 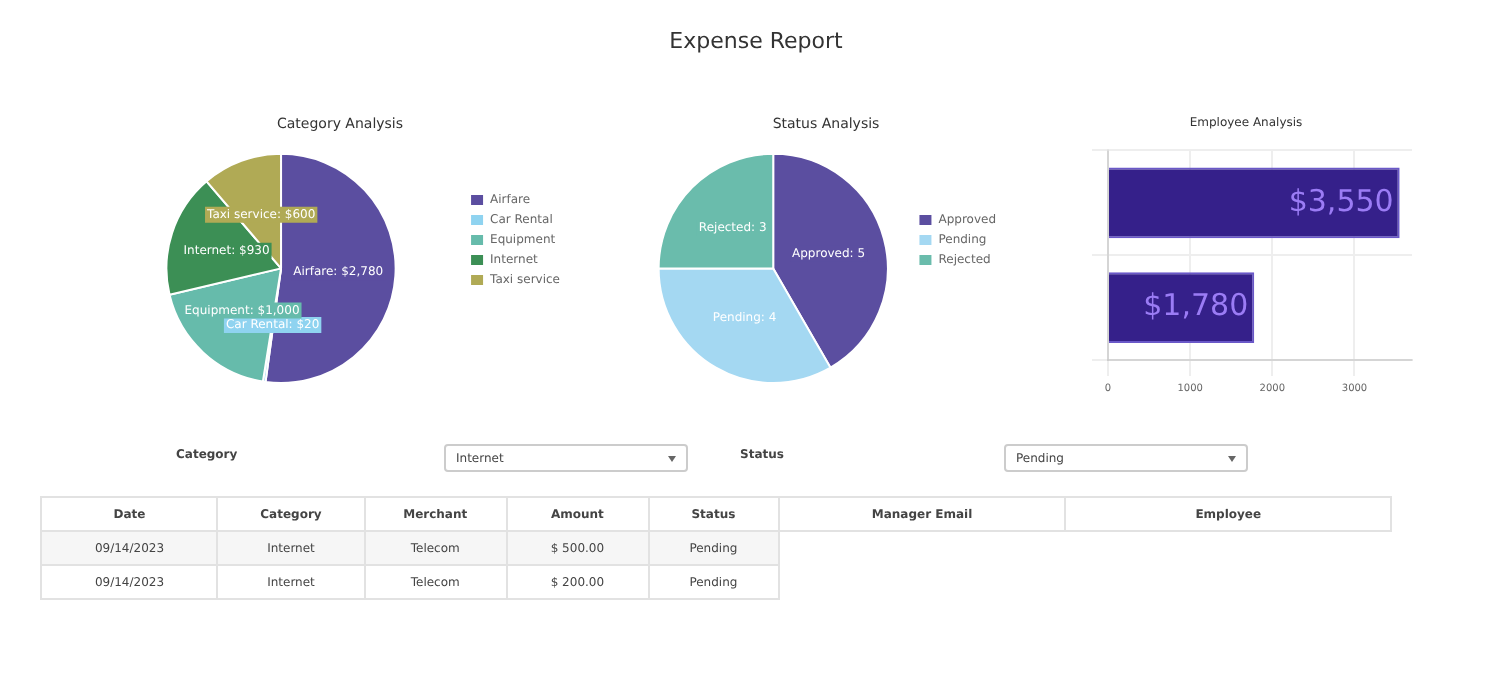 What do you see at coordinates (1196, 305) in the screenshot?
I see `data-label: $1,780` at bounding box center [1196, 305].